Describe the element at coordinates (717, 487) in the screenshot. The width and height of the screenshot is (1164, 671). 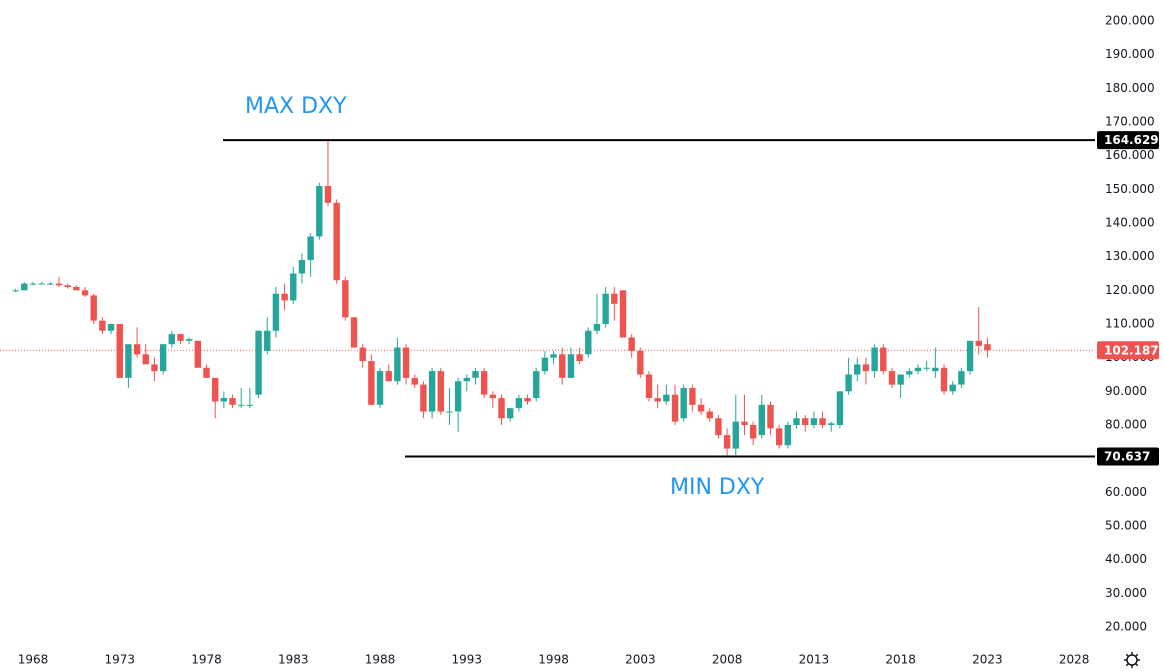
I see `annotation: MIN DXY` at that location.